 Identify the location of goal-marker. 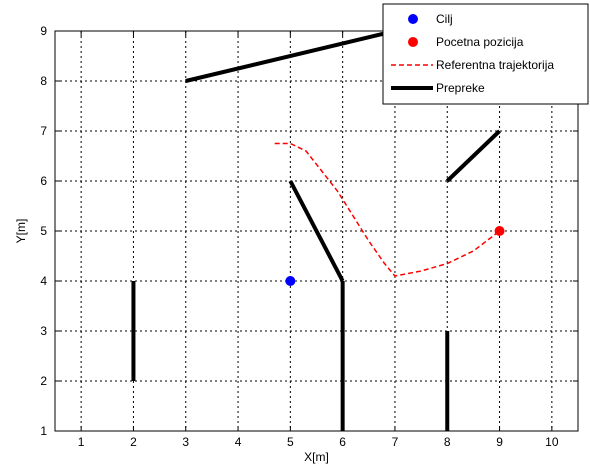
(290, 281).